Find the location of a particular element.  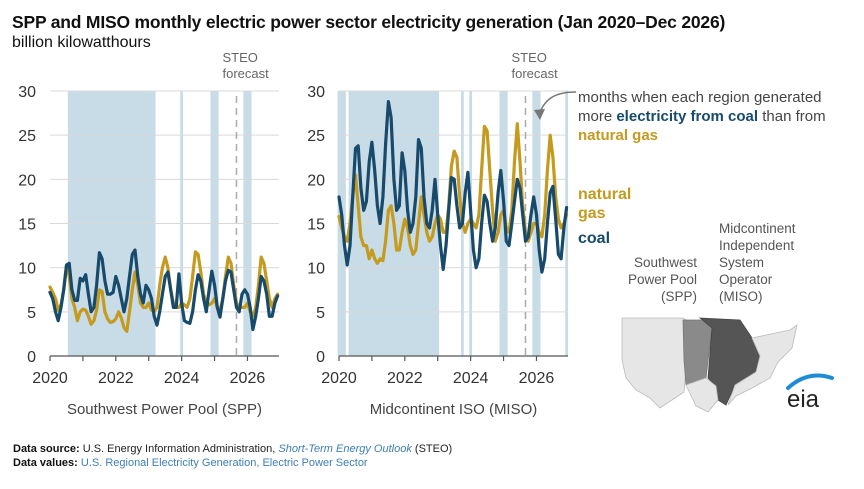

legend-gas-line2: gas is located at coordinates (592, 213).